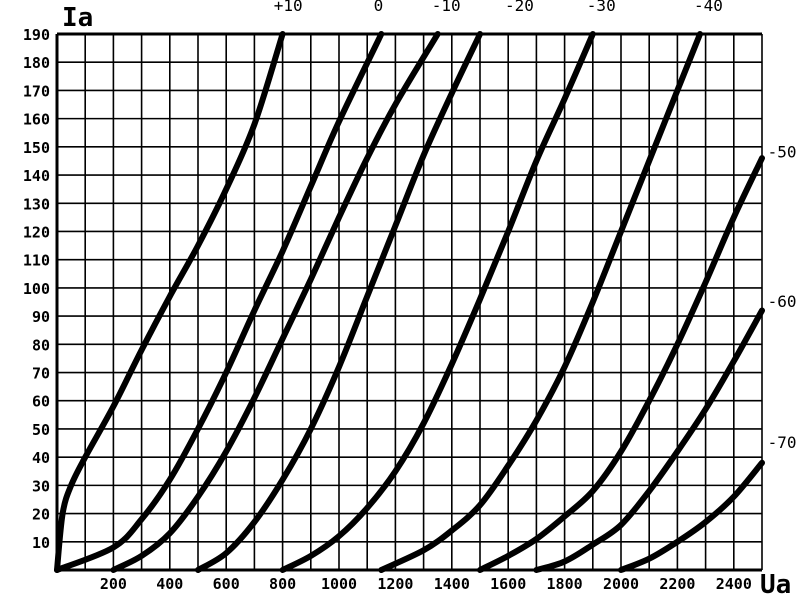 The image size is (800, 598). What do you see at coordinates (36, 63) in the screenshot?
I see `y-tick-label: 180` at bounding box center [36, 63].